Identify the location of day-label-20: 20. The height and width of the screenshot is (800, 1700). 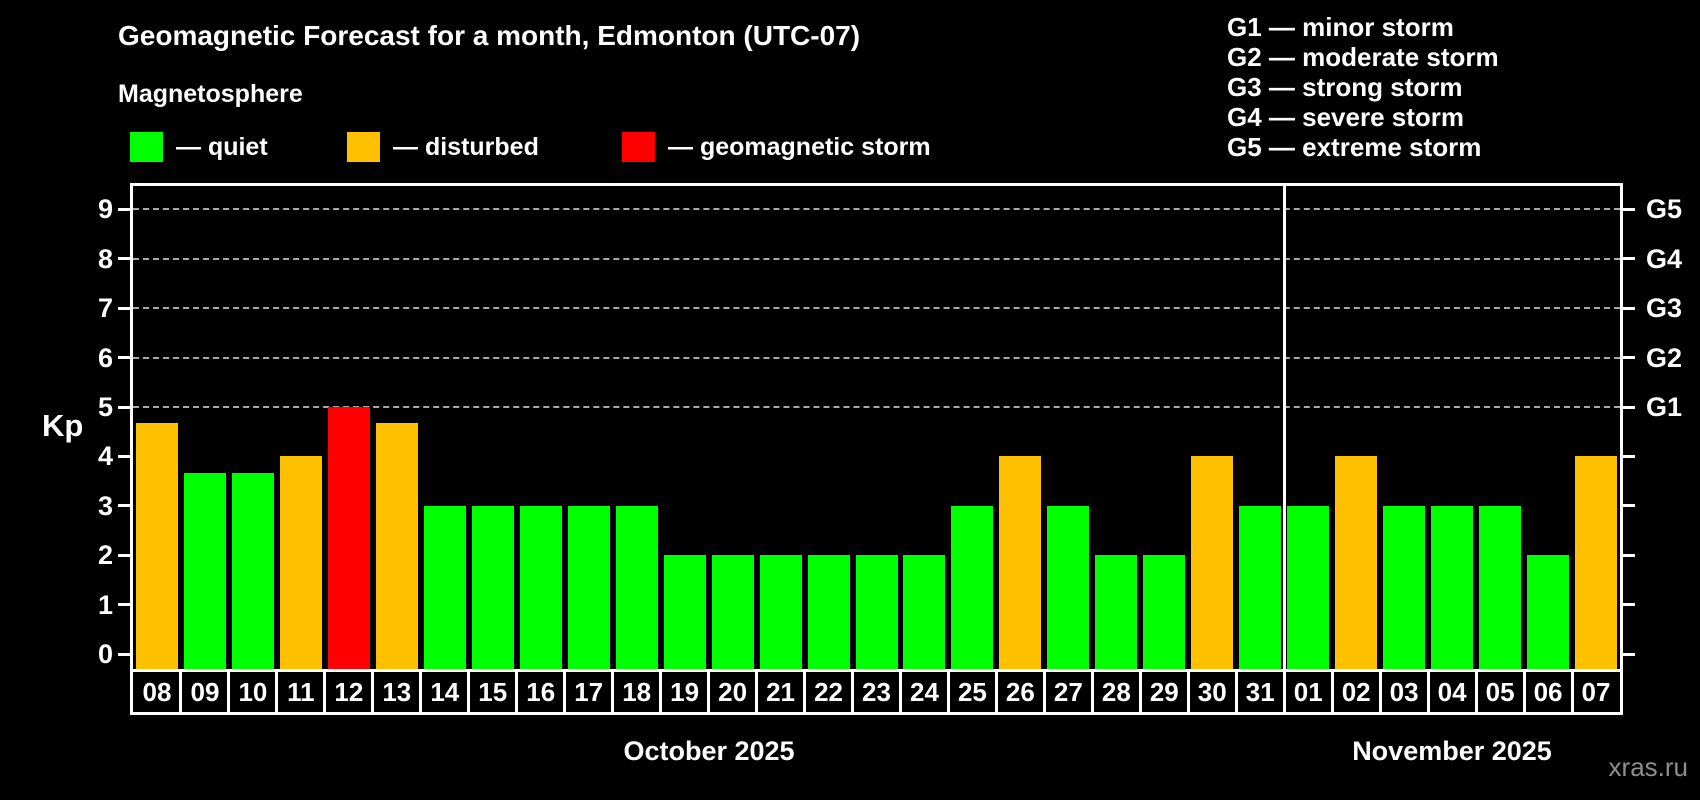
(733, 691).